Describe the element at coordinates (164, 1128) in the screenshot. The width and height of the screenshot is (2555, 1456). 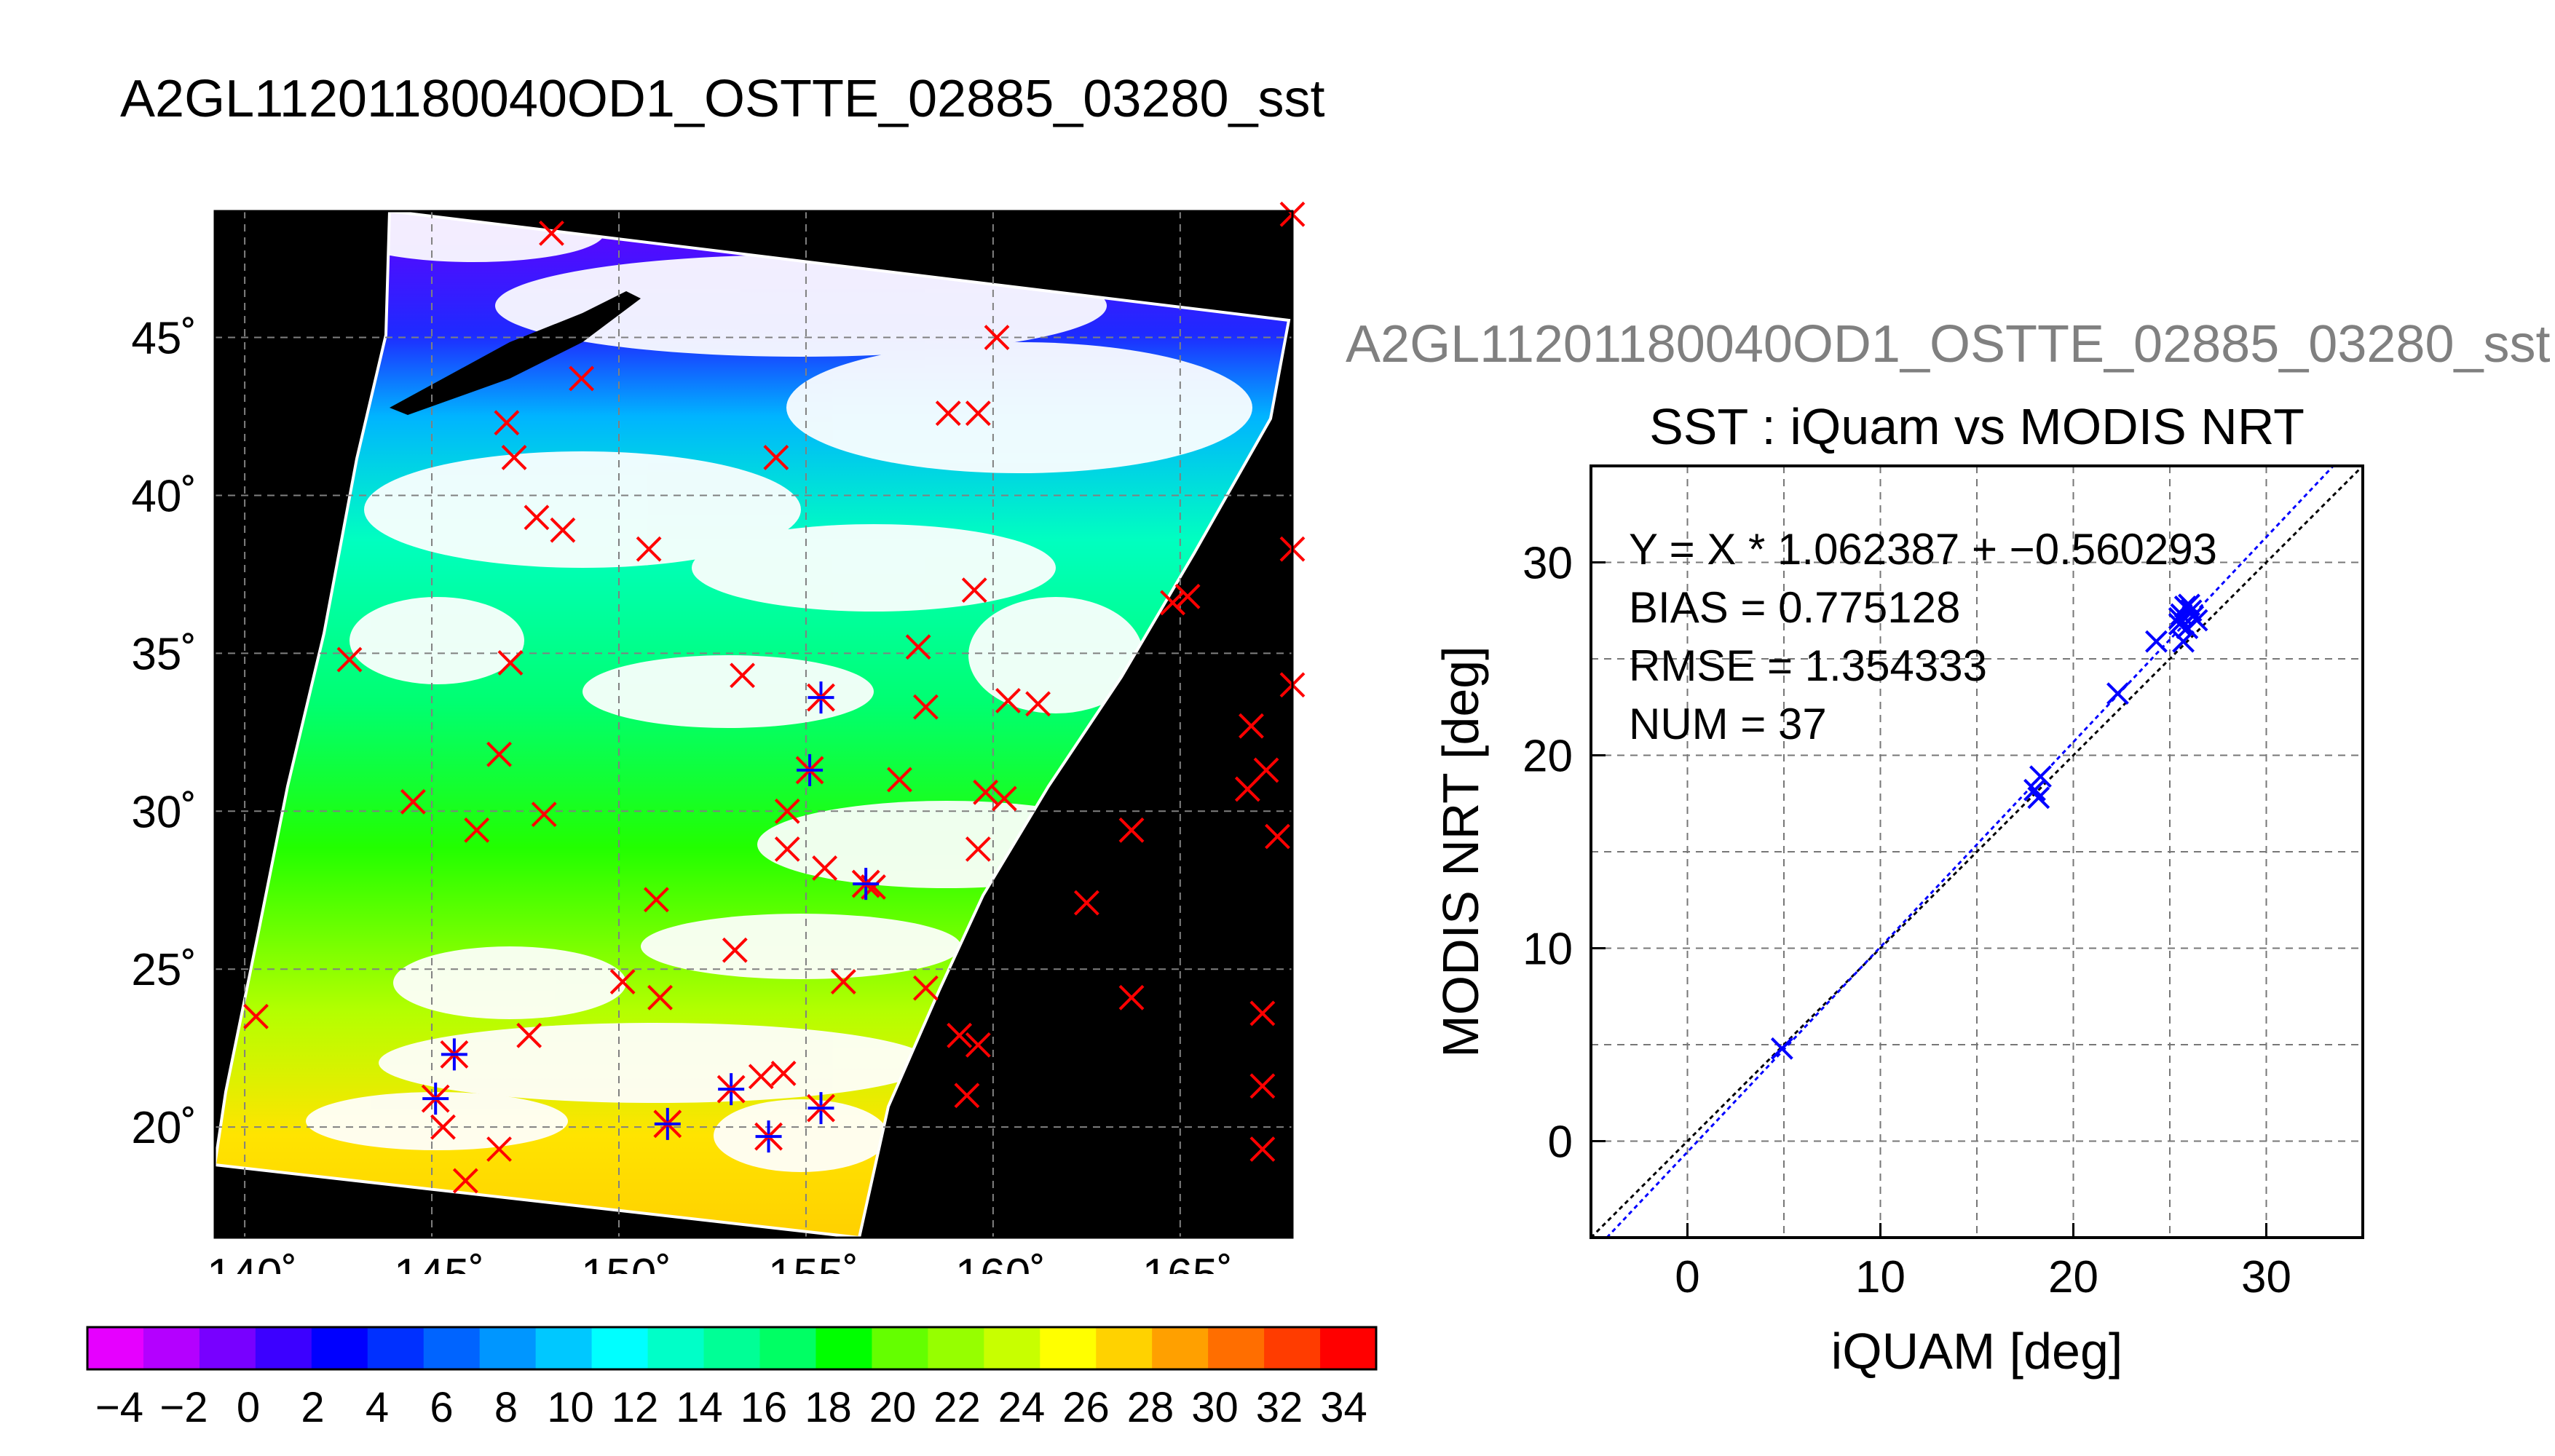
I see `lat-tick-label: 20˚` at that location.